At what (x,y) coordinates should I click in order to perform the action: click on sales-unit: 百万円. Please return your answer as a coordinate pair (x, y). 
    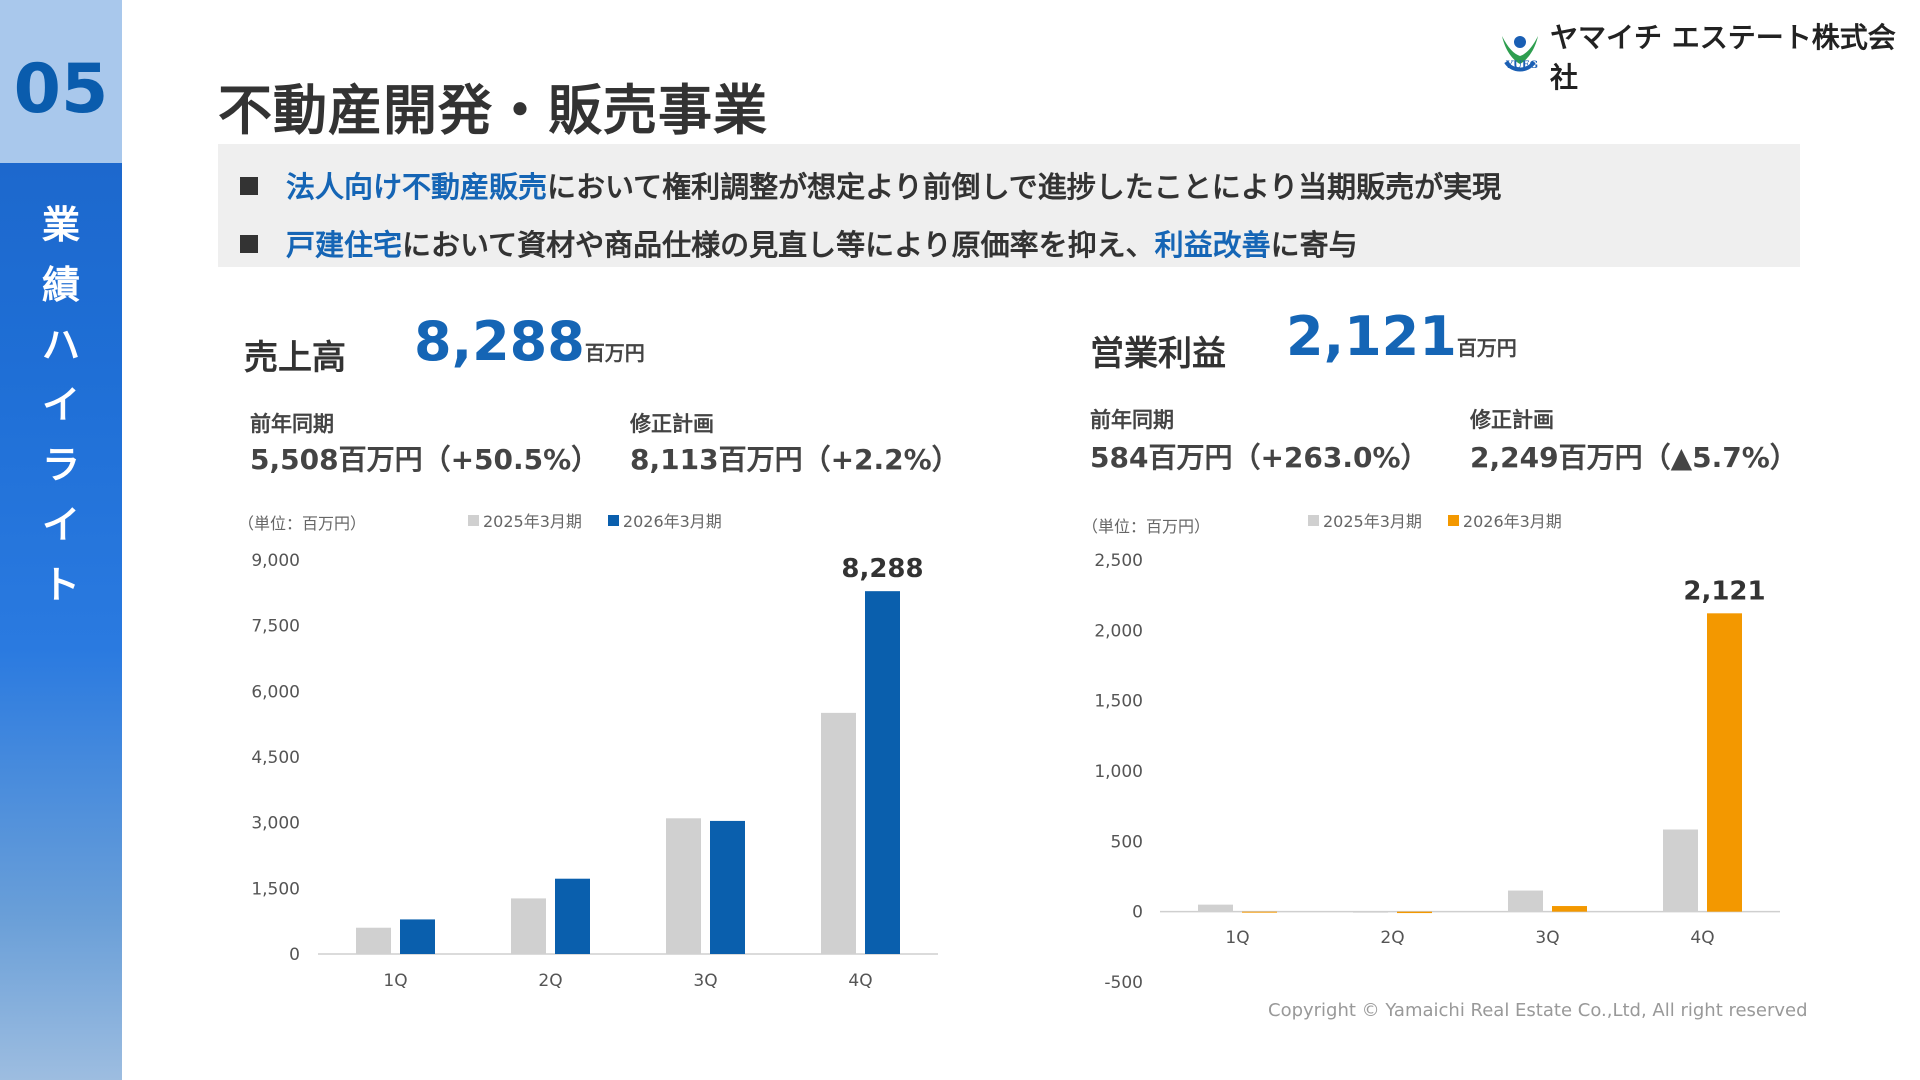
    Looking at the image, I should click on (614, 353).